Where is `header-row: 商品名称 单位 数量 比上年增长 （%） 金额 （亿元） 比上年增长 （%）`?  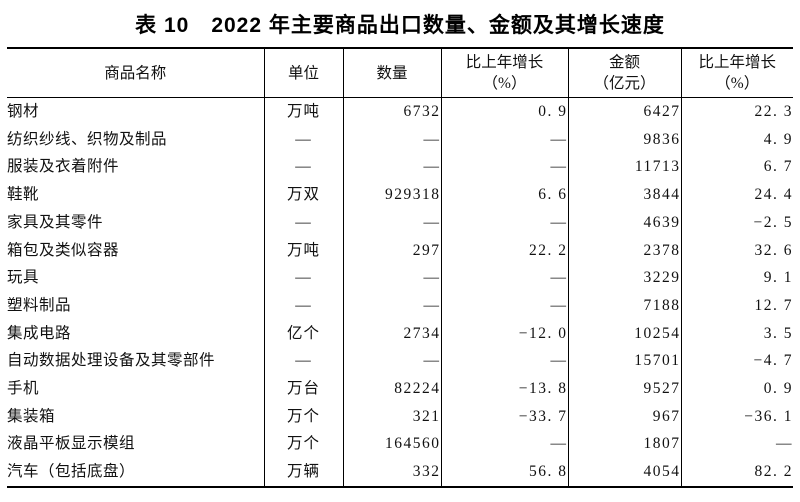 header-row: 商品名称 单位 数量 比上年增长 （%） 金额 （亿元） 比上年增长 （%） is located at coordinates (400, 73).